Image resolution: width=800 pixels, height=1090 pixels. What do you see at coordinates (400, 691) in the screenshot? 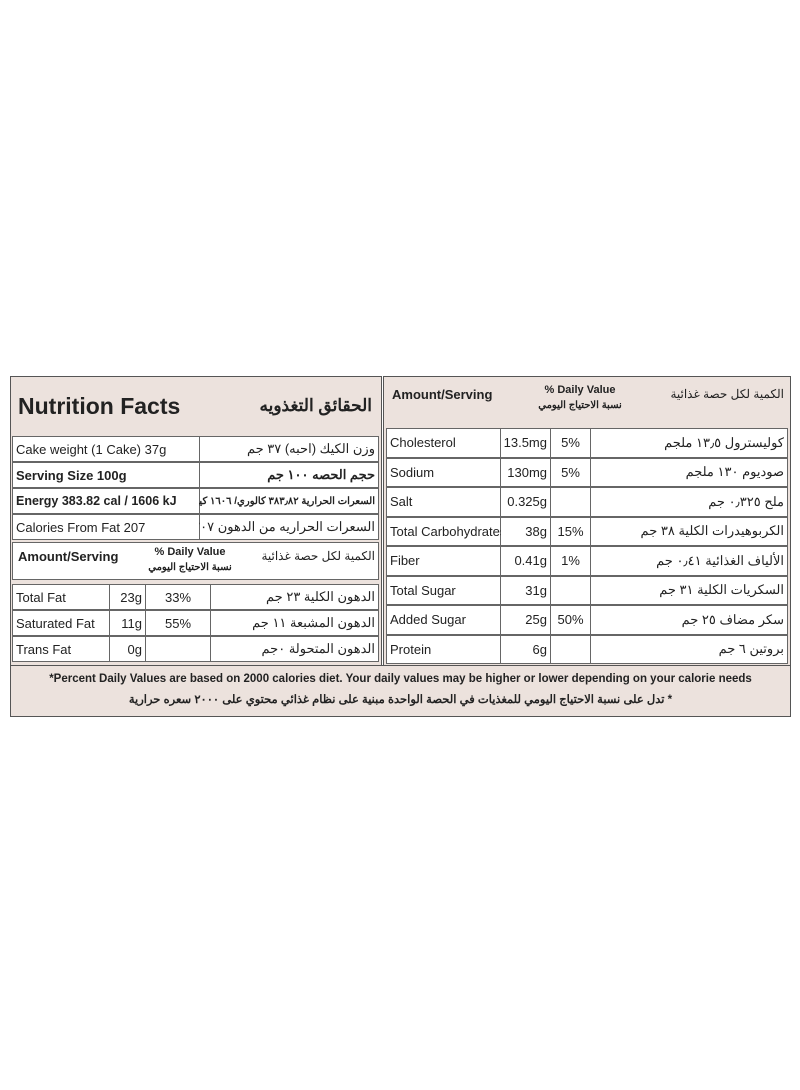
I see `footer-panel` at bounding box center [400, 691].